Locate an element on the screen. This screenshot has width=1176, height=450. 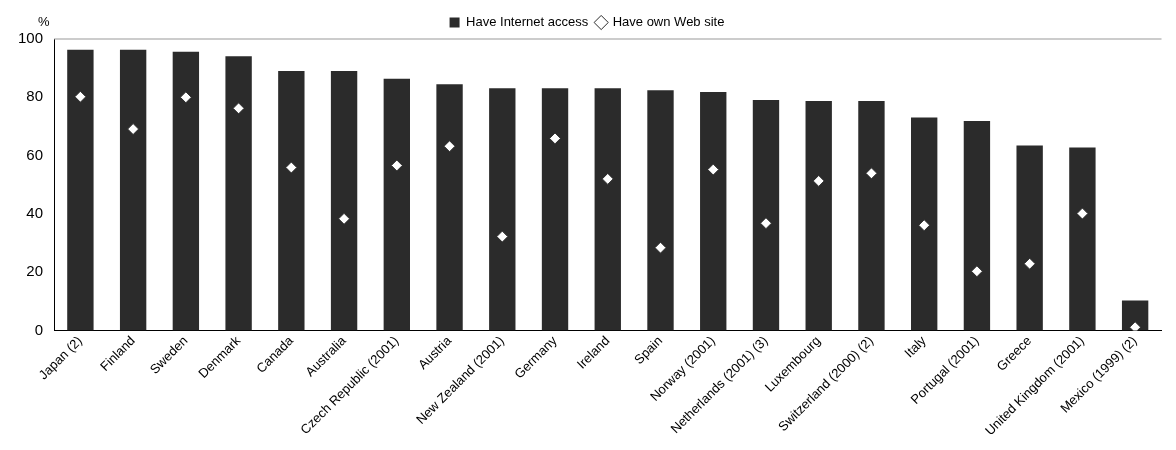
y-tick-label: 80 is located at coordinates (35, 96).